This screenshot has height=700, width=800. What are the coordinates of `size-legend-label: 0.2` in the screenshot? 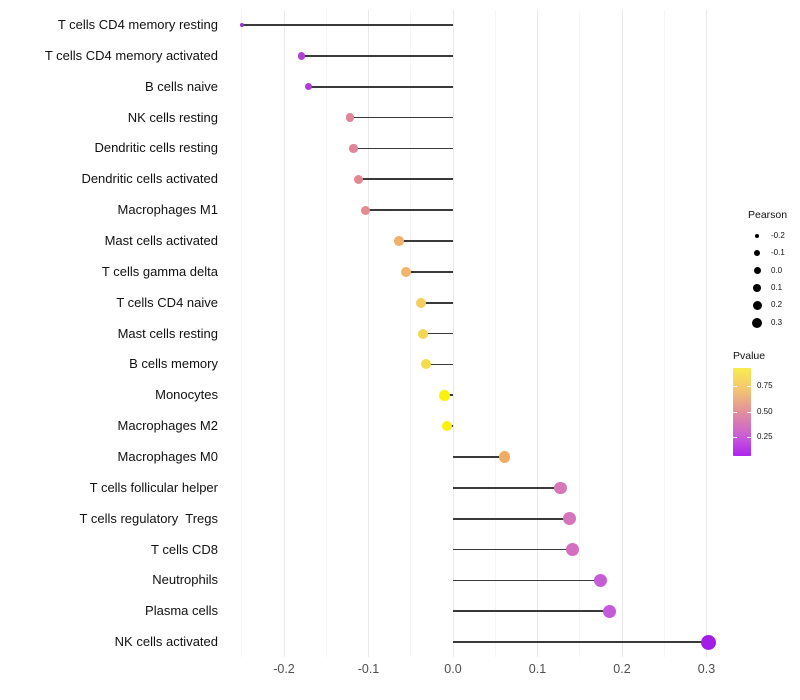 It's located at (777, 305).